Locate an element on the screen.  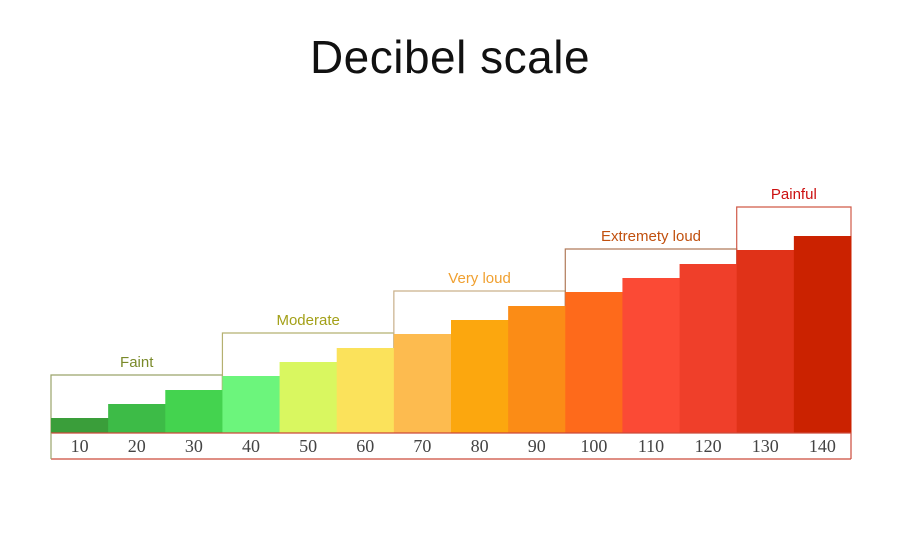
tick-label-50: 50 is located at coordinates (308, 446).